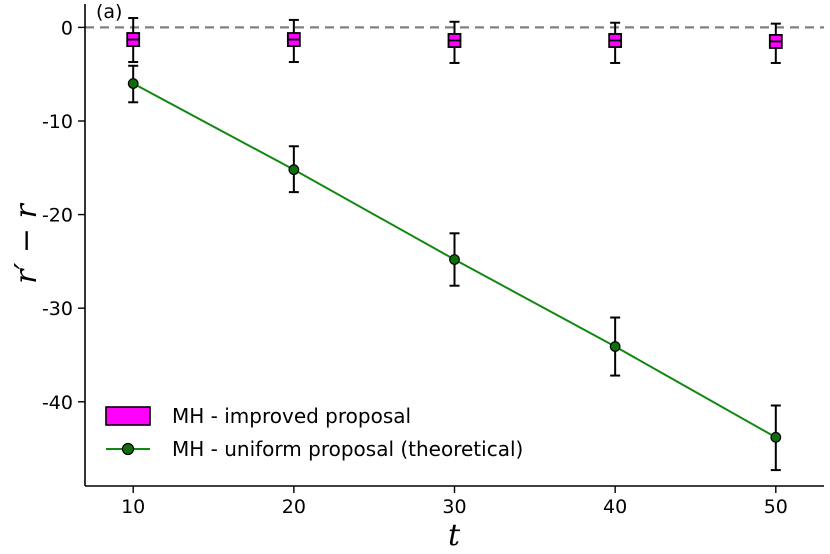 The width and height of the screenshot is (830, 554). I want to click on legend-marker-uniform, so click(128, 449).